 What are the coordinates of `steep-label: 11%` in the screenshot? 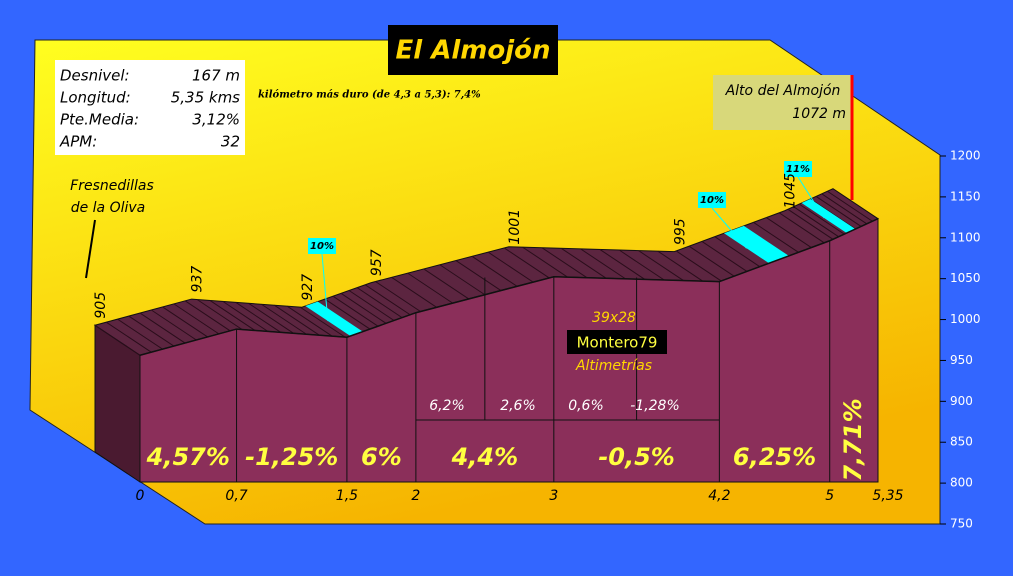 It's located at (798, 169).